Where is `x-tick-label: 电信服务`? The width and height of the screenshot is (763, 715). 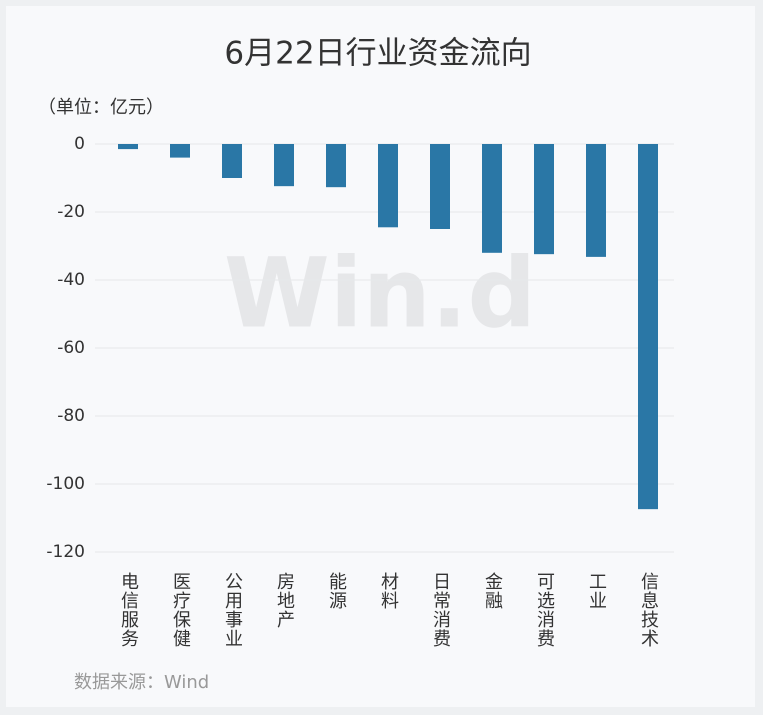
x-tick-label: 电信服务 is located at coordinates (128, 610).